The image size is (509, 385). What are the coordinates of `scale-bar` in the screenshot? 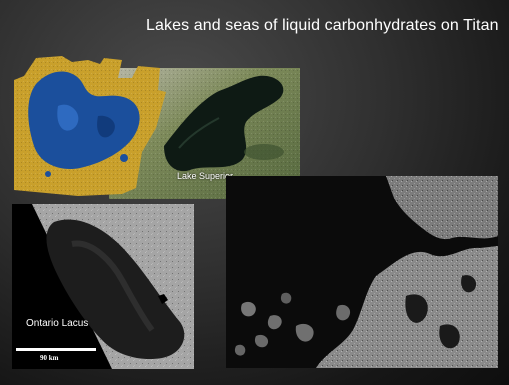 It's located at (56, 349).